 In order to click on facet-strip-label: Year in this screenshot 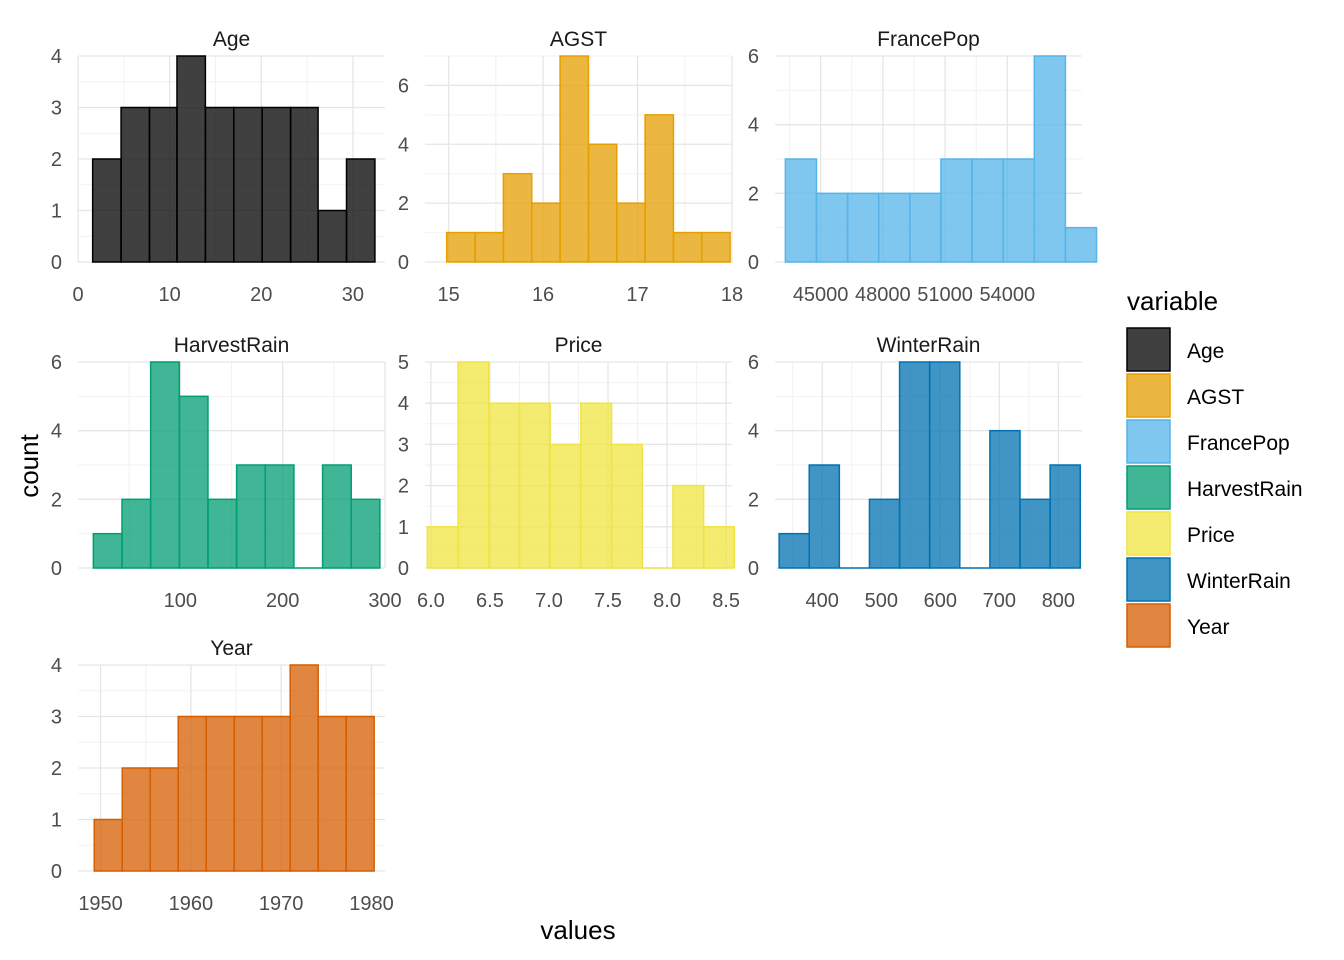, I will do `click(231, 648)`.